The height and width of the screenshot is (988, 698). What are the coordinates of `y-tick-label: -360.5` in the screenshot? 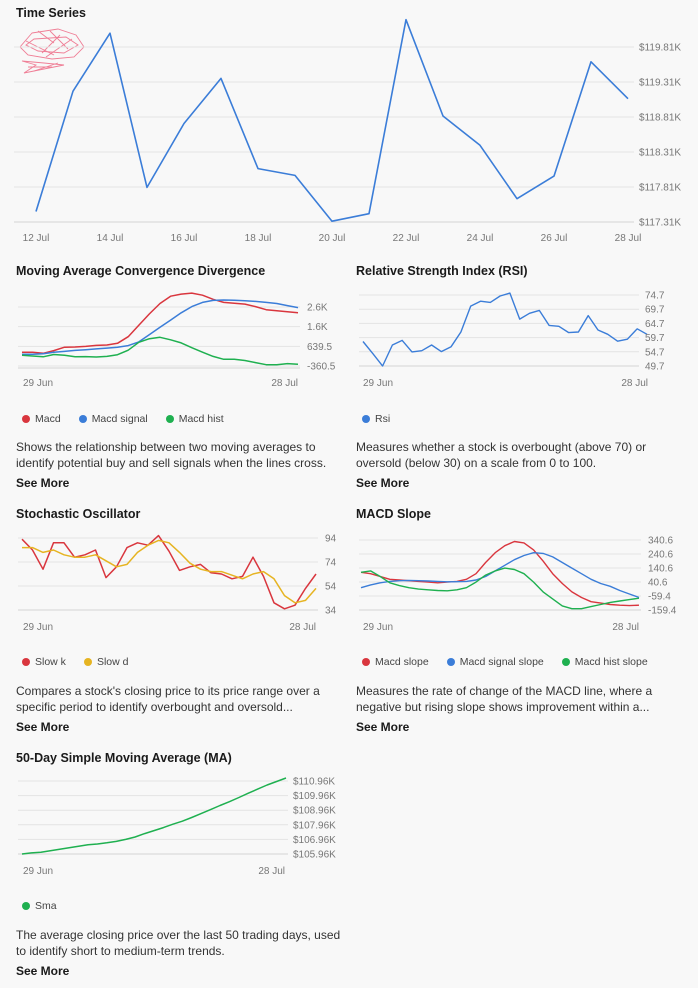 It's located at (321, 367).